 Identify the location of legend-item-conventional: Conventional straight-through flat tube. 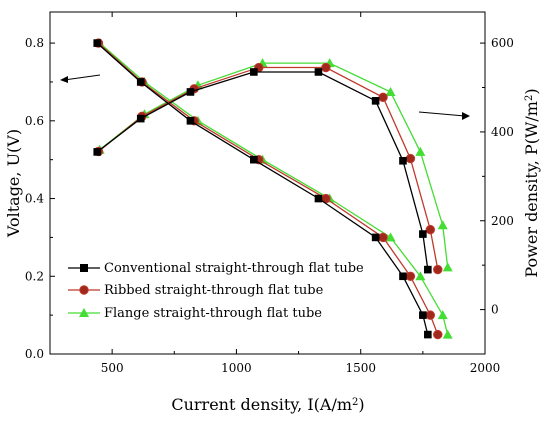
(216, 268).